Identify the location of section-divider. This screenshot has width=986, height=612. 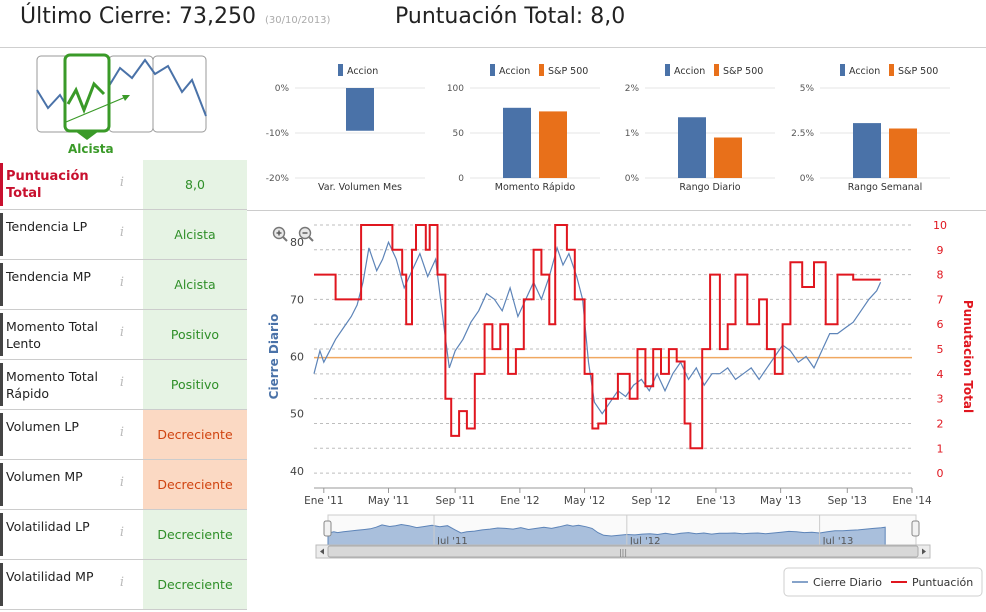
(616, 210).